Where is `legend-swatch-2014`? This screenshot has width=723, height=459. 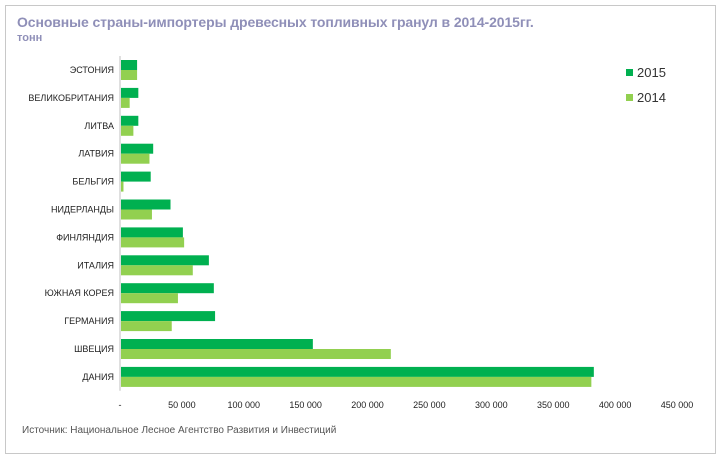
legend-swatch-2014 is located at coordinates (629, 97).